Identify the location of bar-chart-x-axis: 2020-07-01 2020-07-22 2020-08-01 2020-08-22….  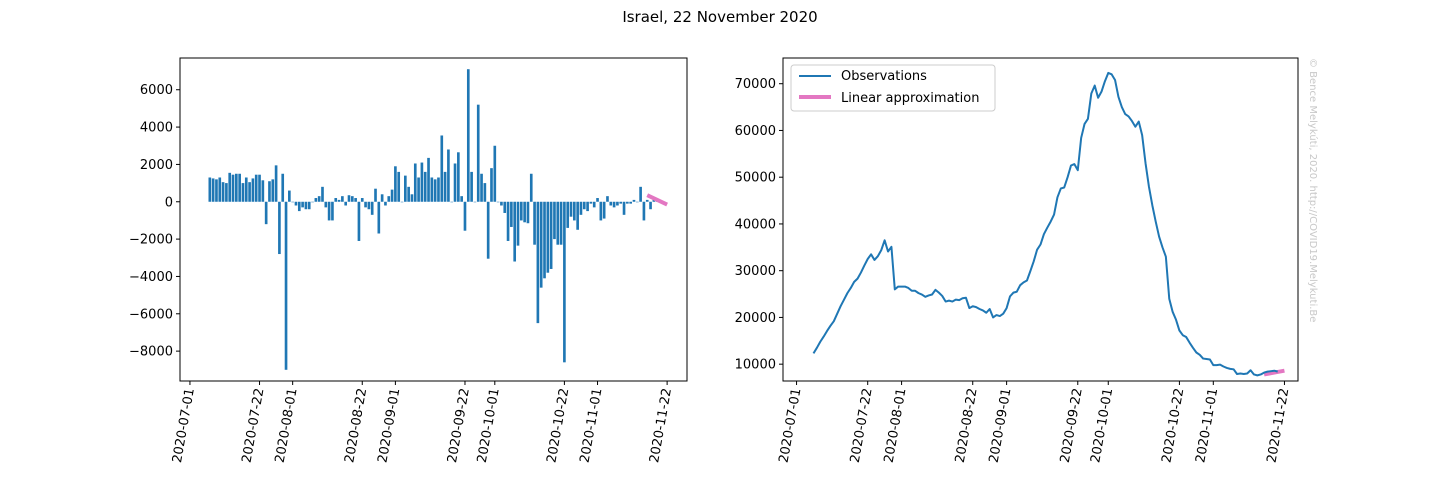
(422, 422).